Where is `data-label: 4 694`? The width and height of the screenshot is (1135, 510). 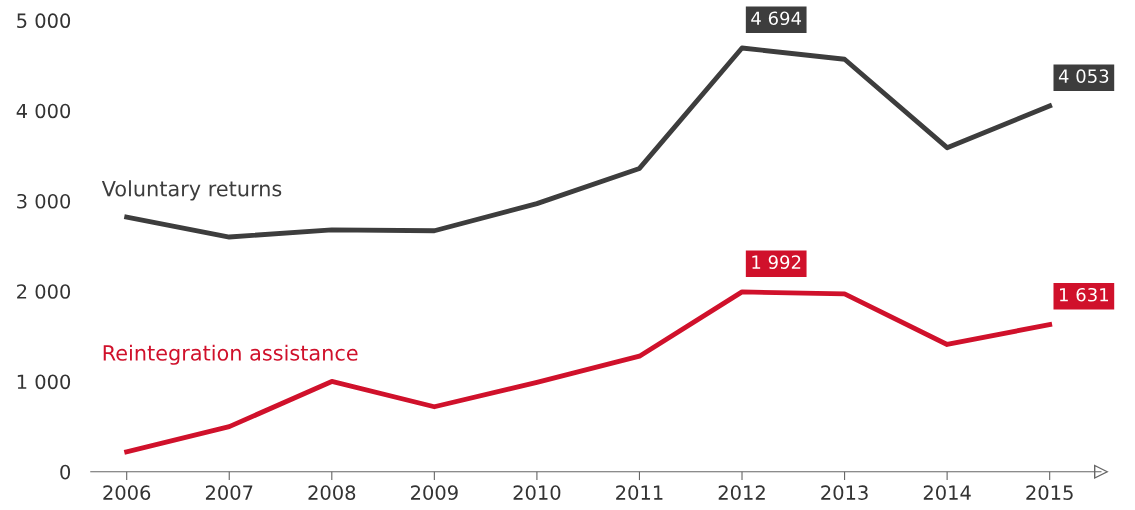
data-label: 4 694 is located at coordinates (776, 18).